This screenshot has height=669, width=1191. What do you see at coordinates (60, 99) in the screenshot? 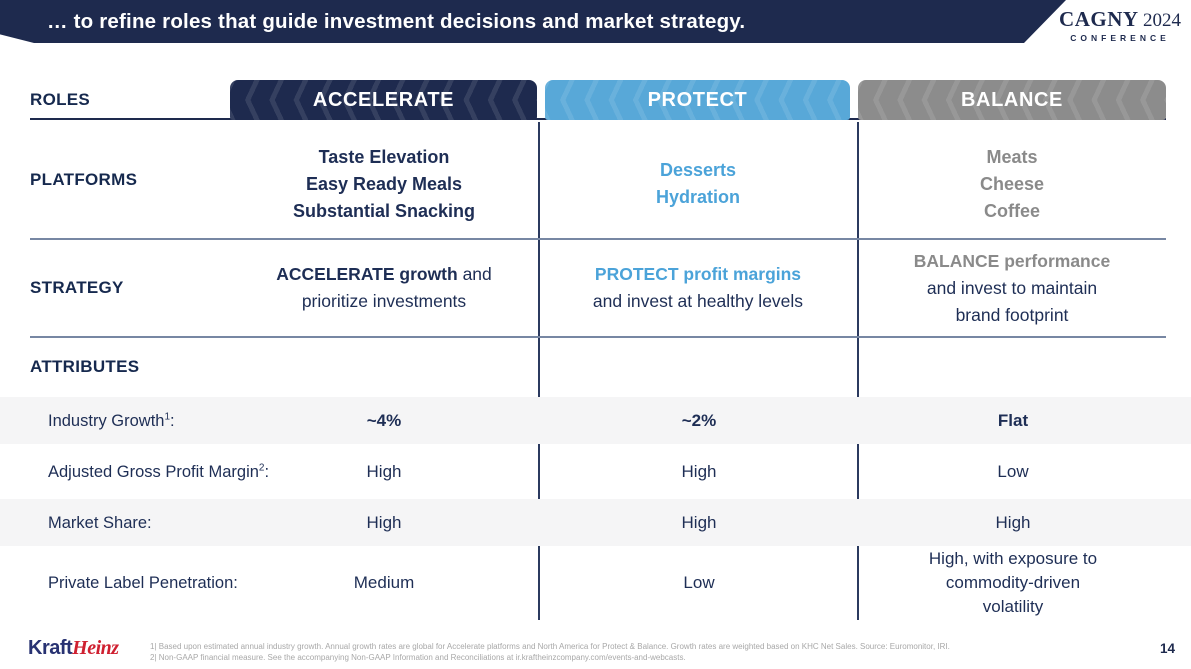
I see `roles-label: ROLES` at bounding box center [60, 99].